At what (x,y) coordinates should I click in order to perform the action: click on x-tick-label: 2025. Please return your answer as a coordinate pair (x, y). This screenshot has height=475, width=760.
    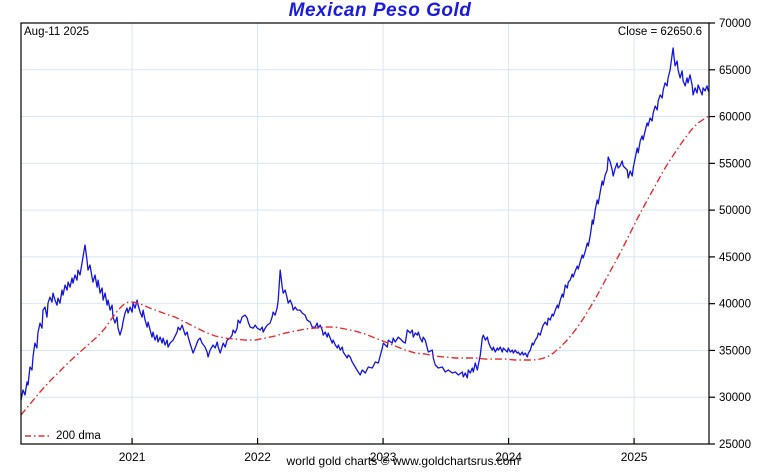
    Looking at the image, I should click on (634, 457).